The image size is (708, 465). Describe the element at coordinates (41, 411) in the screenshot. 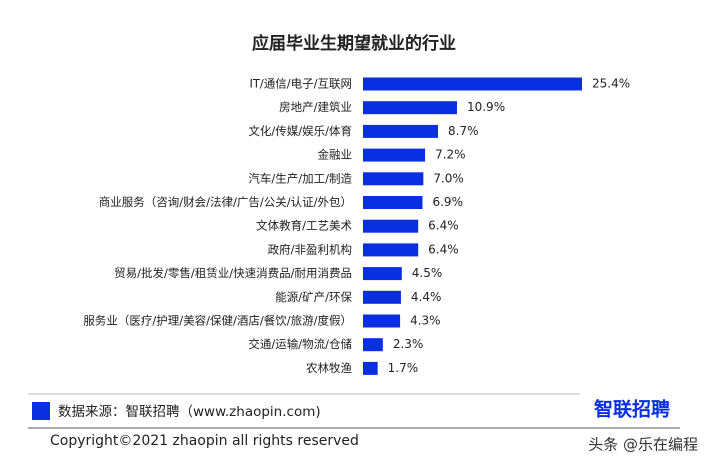

I see `source-marker` at that location.